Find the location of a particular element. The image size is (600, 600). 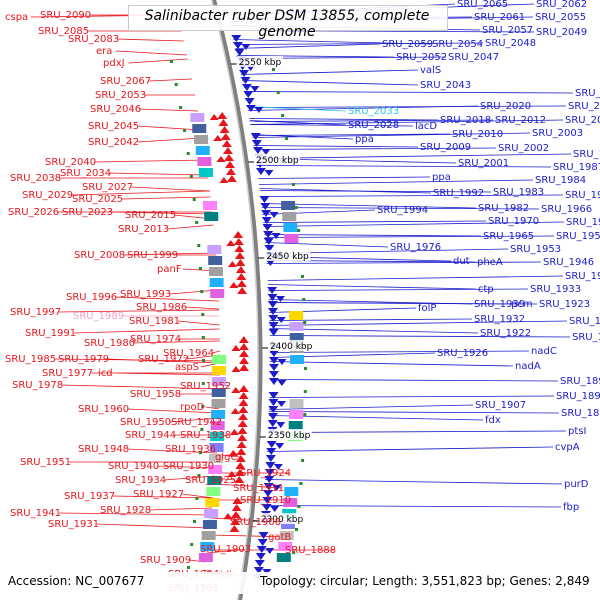

right-gene-label: purD is located at coordinates (576, 484).